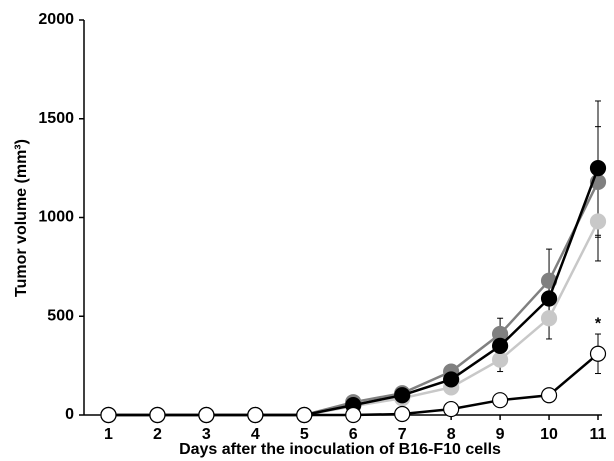 The height and width of the screenshot is (461, 614). What do you see at coordinates (255, 434) in the screenshot?
I see `x-tick-label: 4` at bounding box center [255, 434].